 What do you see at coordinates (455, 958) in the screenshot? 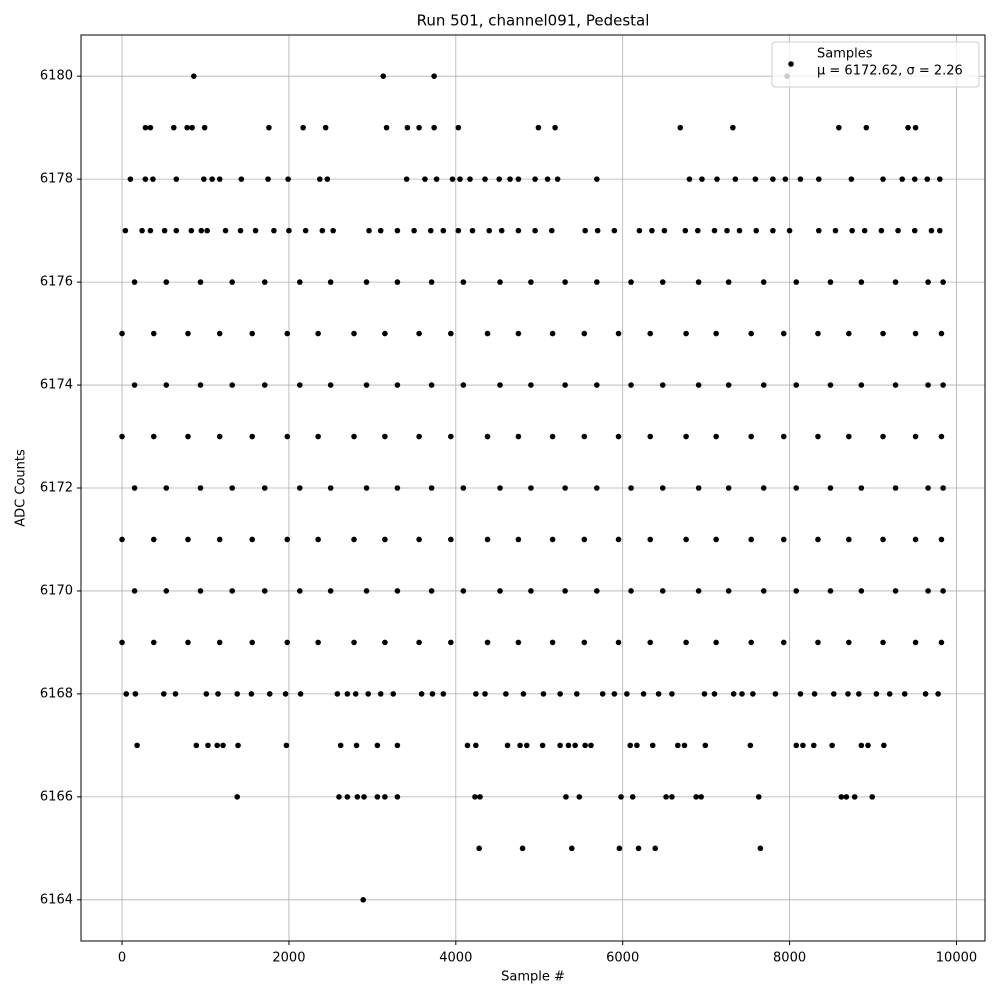
I see `x-tick-label: 4000` at bounding box center [455, 958].